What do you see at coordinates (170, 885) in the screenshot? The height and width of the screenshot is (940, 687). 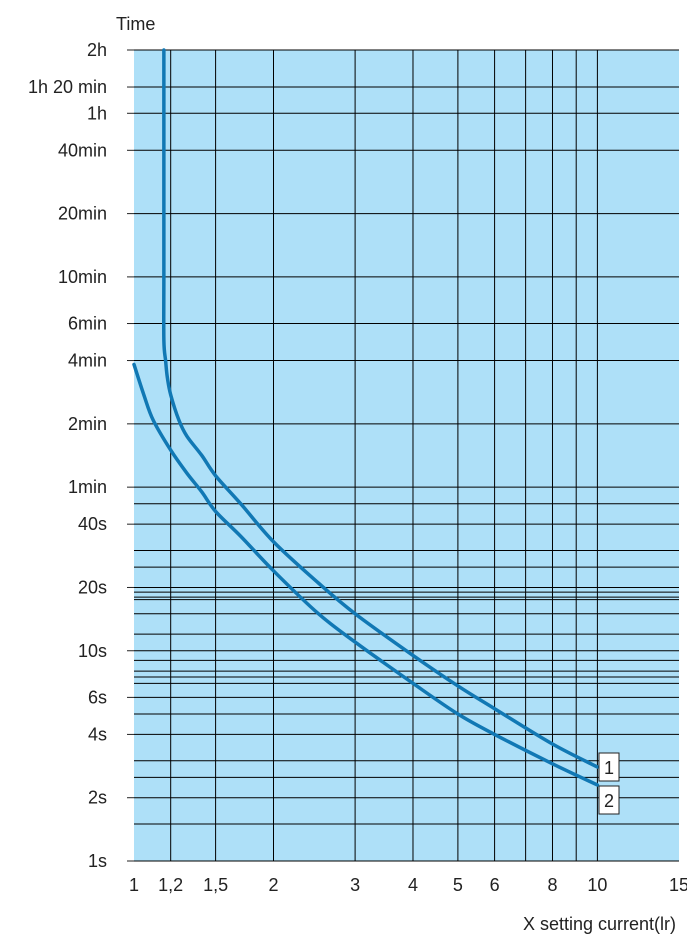 I see `x-tick-label: 1,2` at bounding box center [170, 885].